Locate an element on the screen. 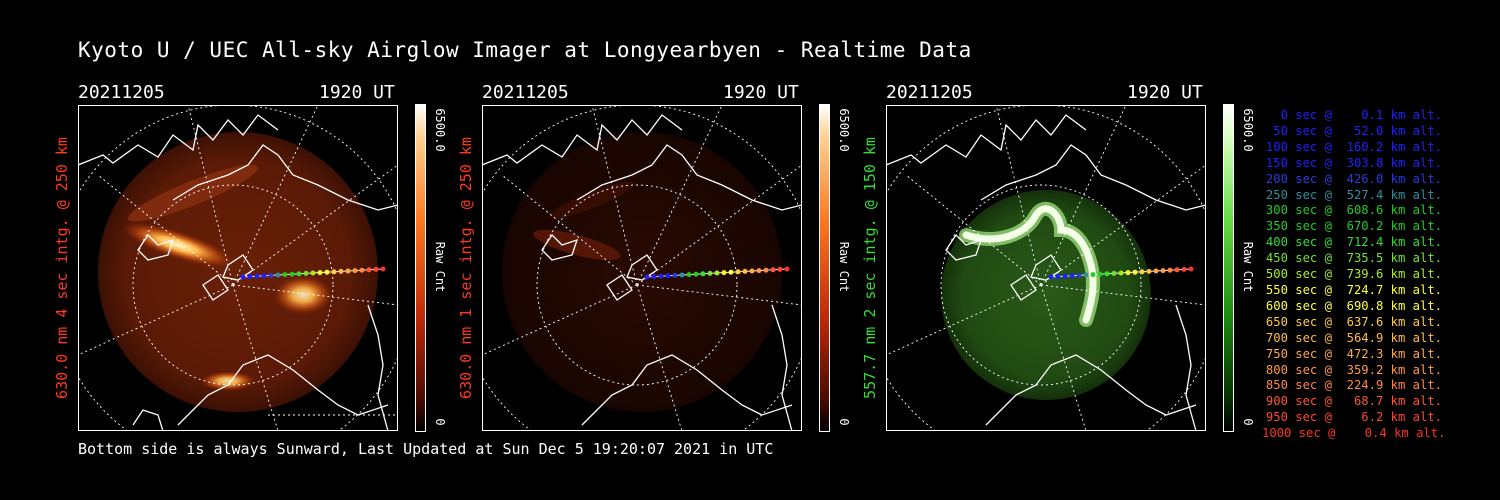 The image size is (1500, 500). legend-row: 600 sec @ 690.8 km alt. is located at coordinates (1353, 305).